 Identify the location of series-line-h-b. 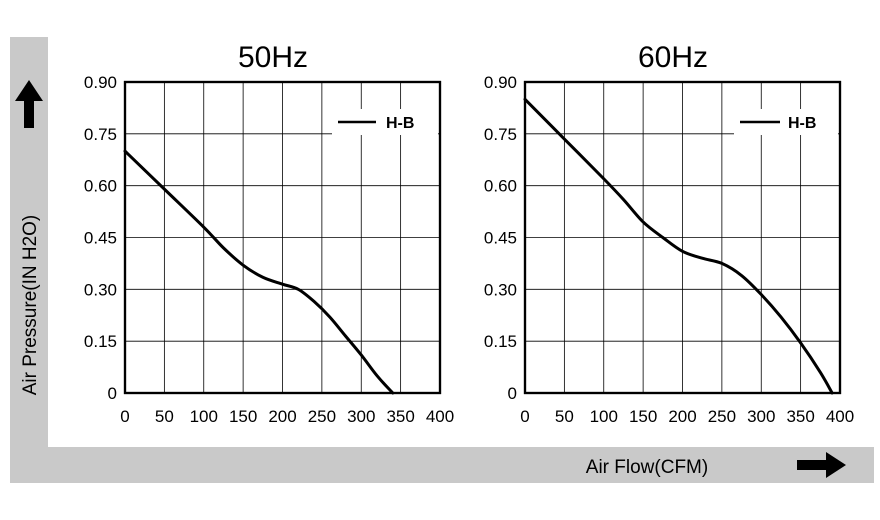
(259, 272).